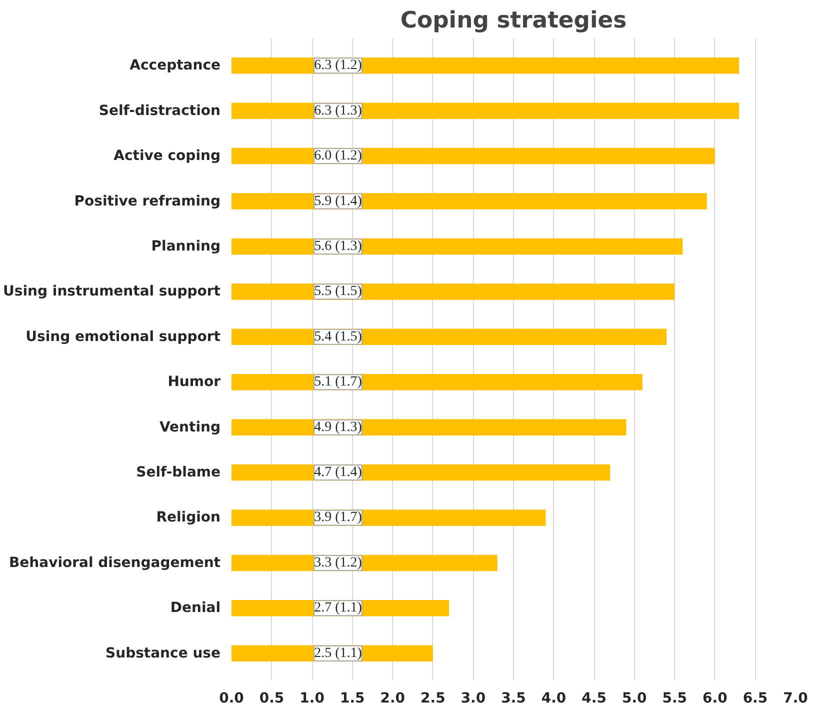 This screenshot has width=823, height=710. What do you see at coordinates (123, 336) in the screenshot?
I see `y-tick-label: Using emotional support` at bounding box center [123, 336].